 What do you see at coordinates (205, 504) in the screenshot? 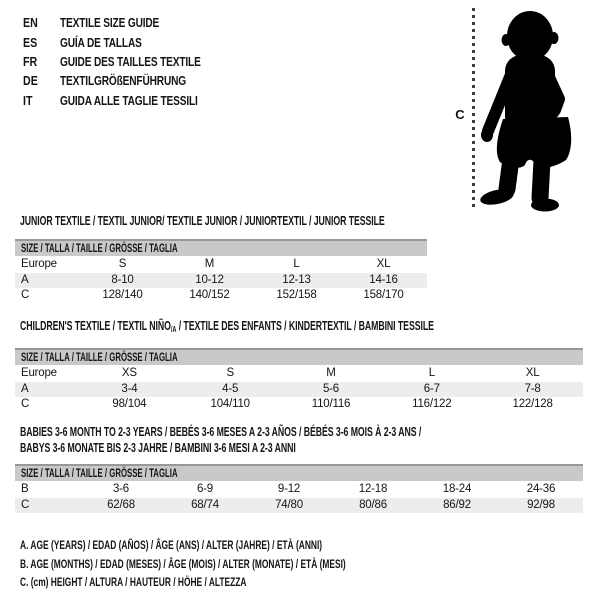
I see `size-cell: 68/74` at bounding box center [205, 504].